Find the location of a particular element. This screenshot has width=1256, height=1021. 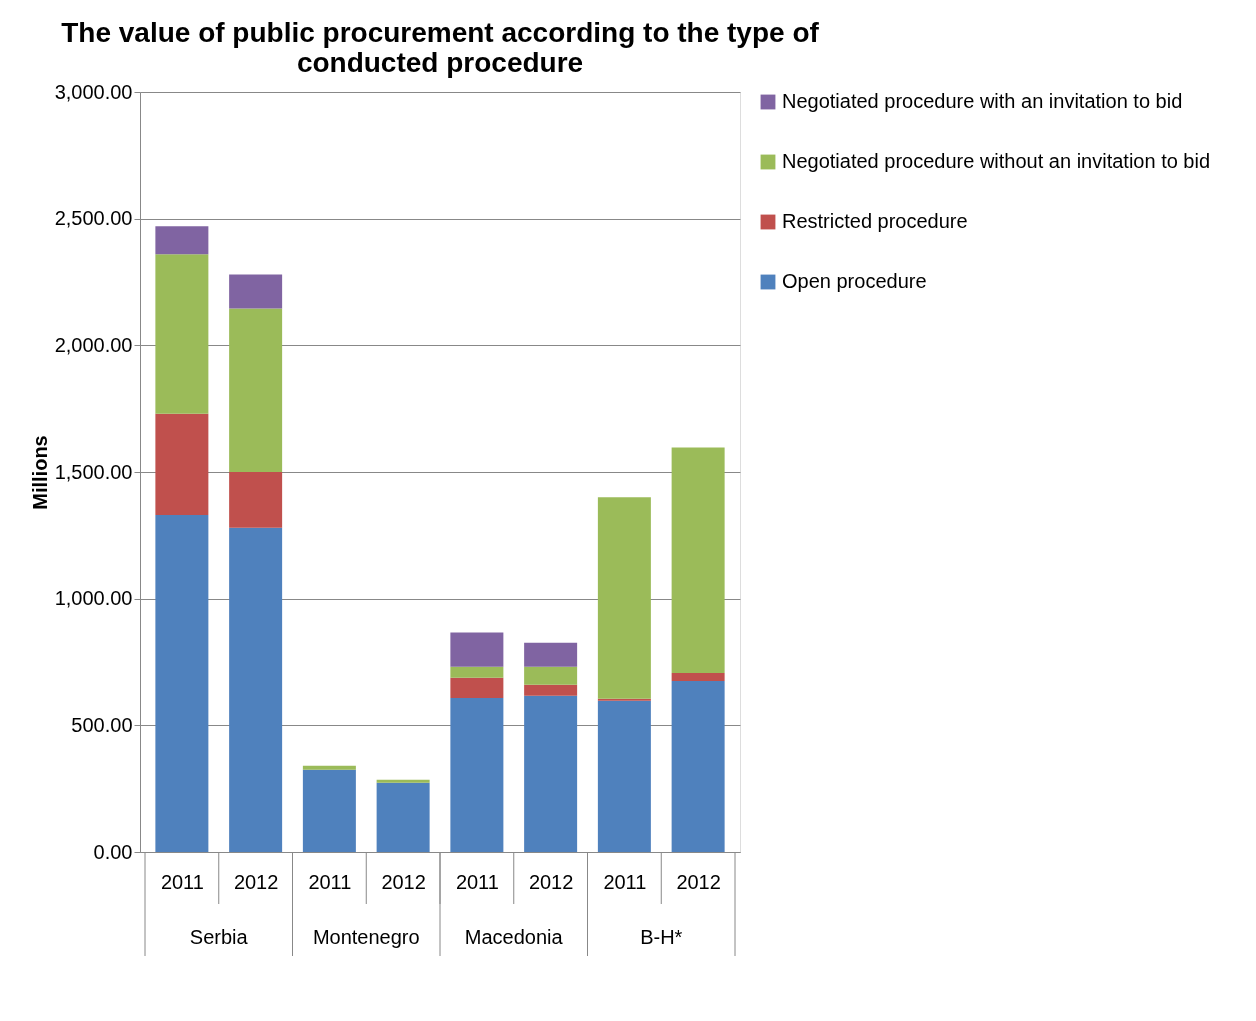

y-tick-label: 2,000.00 is located at coordinates (93, 344).